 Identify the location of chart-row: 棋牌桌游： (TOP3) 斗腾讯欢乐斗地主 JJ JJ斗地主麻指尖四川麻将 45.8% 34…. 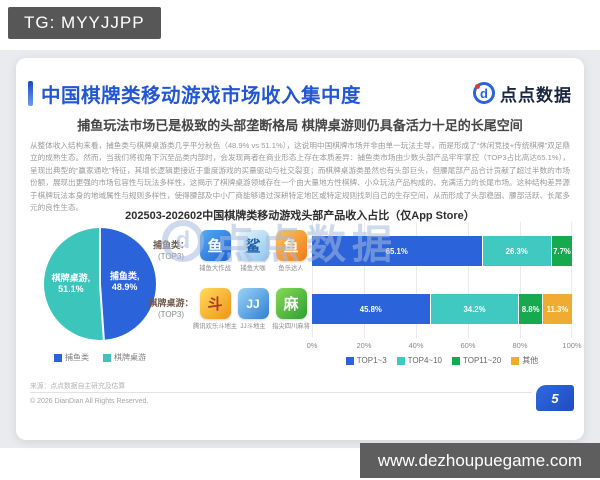
(358, 309).